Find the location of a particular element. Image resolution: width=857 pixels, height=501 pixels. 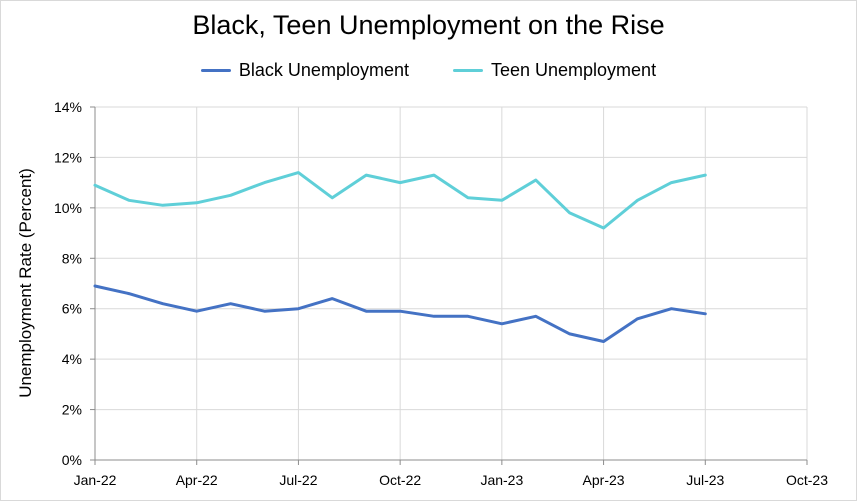

x-tick-label: Oct-22 is located at coordinates (400, 480).